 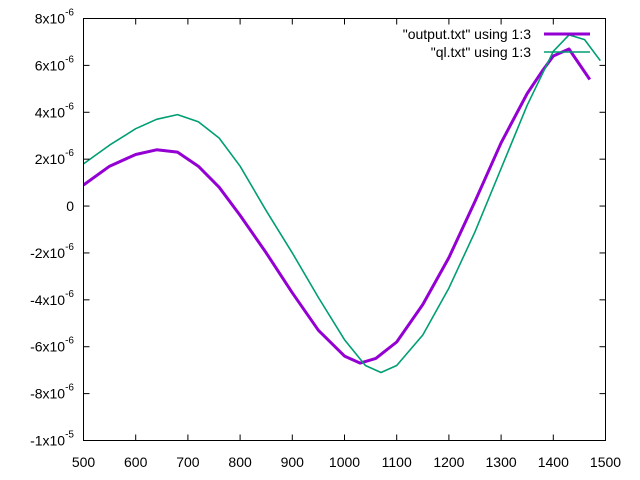 I want to click on y-tick-label: 2x10⁻⁶, so click(x=55, y=157).